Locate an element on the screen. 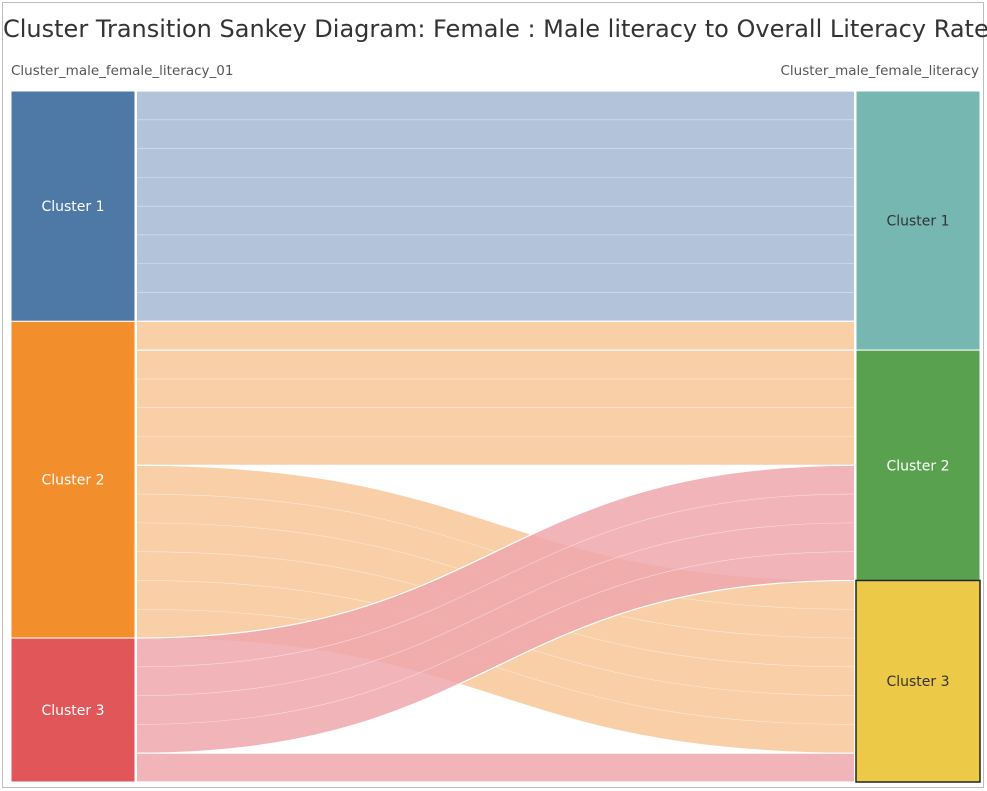  source-node-s1 is located at coordinates (73, 206).